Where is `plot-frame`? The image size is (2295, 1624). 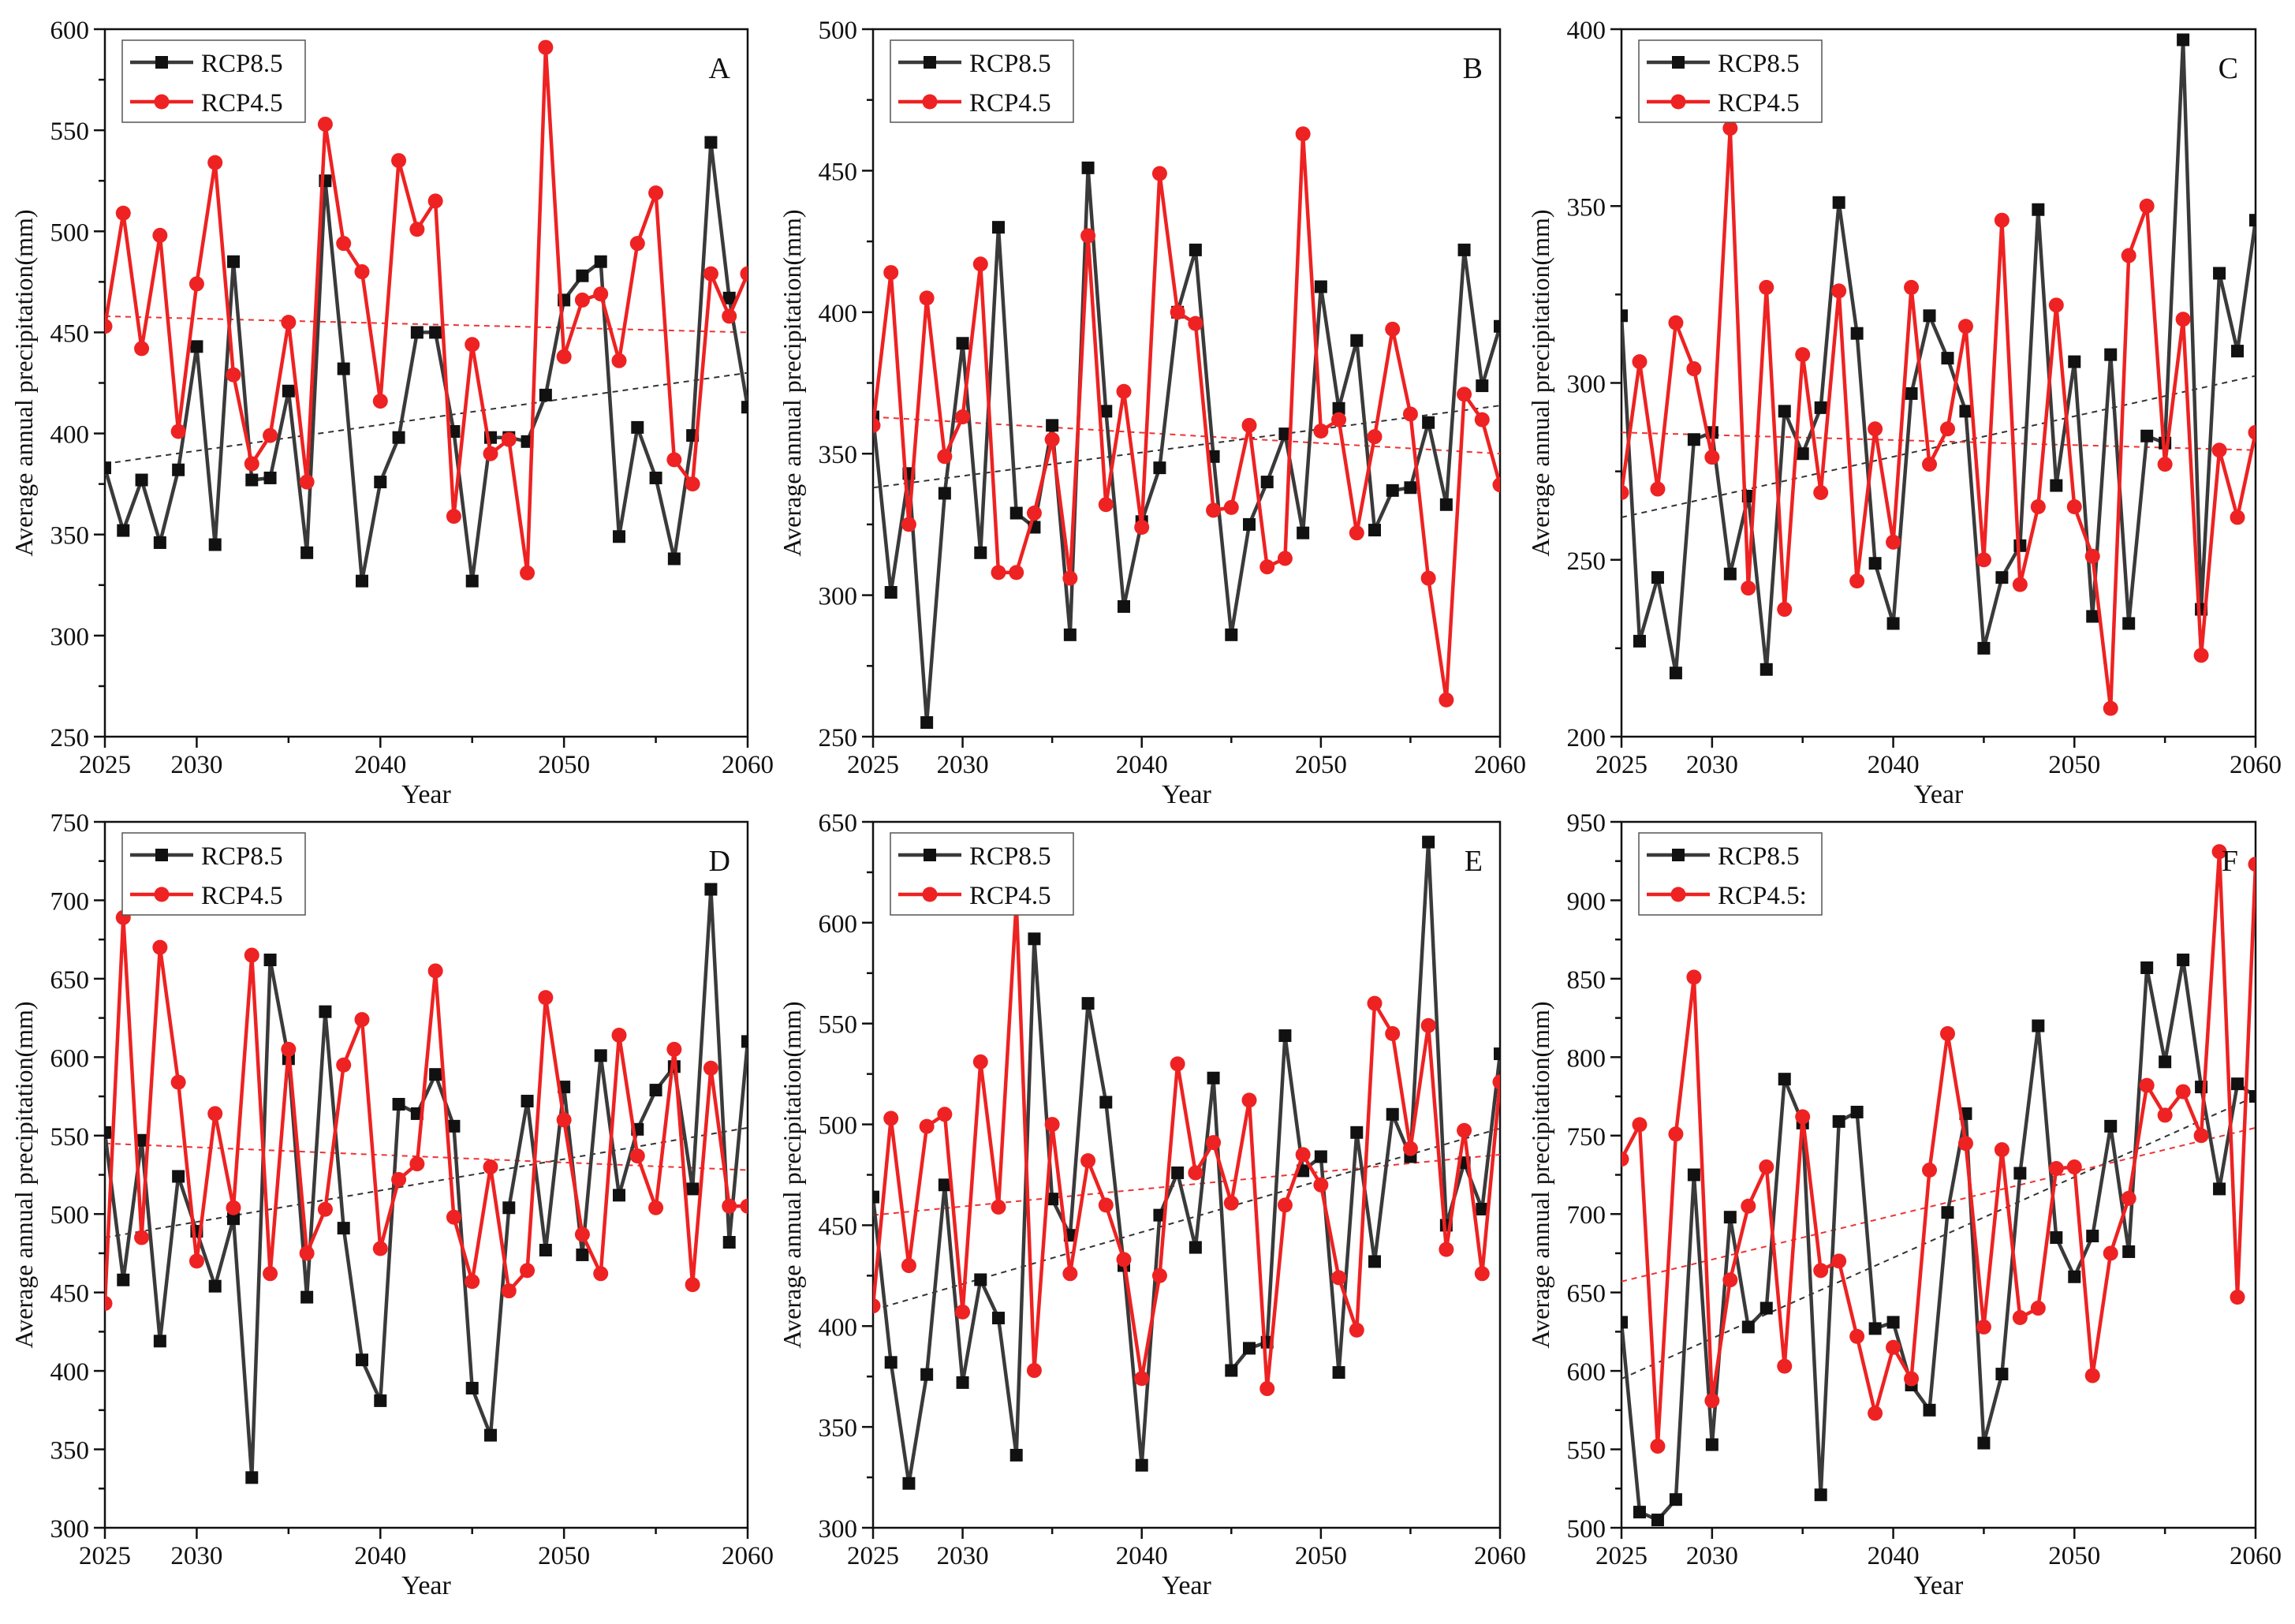
plot-frame is located at coordinates (1186, 1174).